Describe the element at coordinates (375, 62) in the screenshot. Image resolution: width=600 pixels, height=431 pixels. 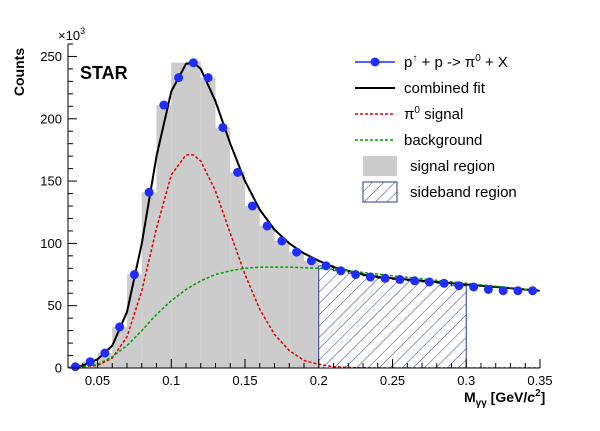
I see `legend-marker-icon` at that location.